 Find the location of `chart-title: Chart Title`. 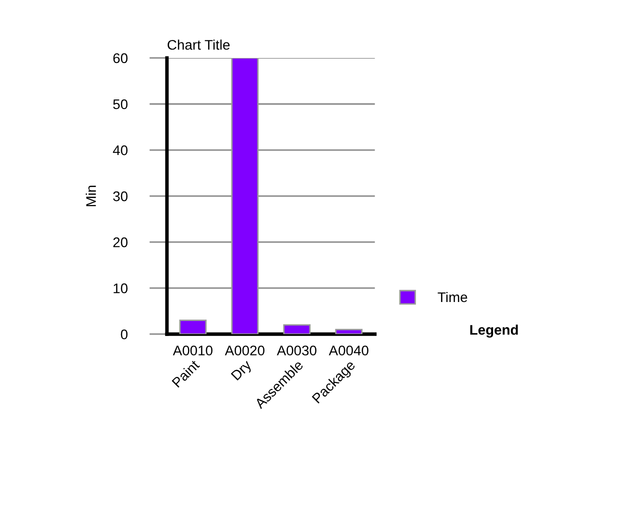

chart-title: Chart Title is located at coordinates (199, 45).